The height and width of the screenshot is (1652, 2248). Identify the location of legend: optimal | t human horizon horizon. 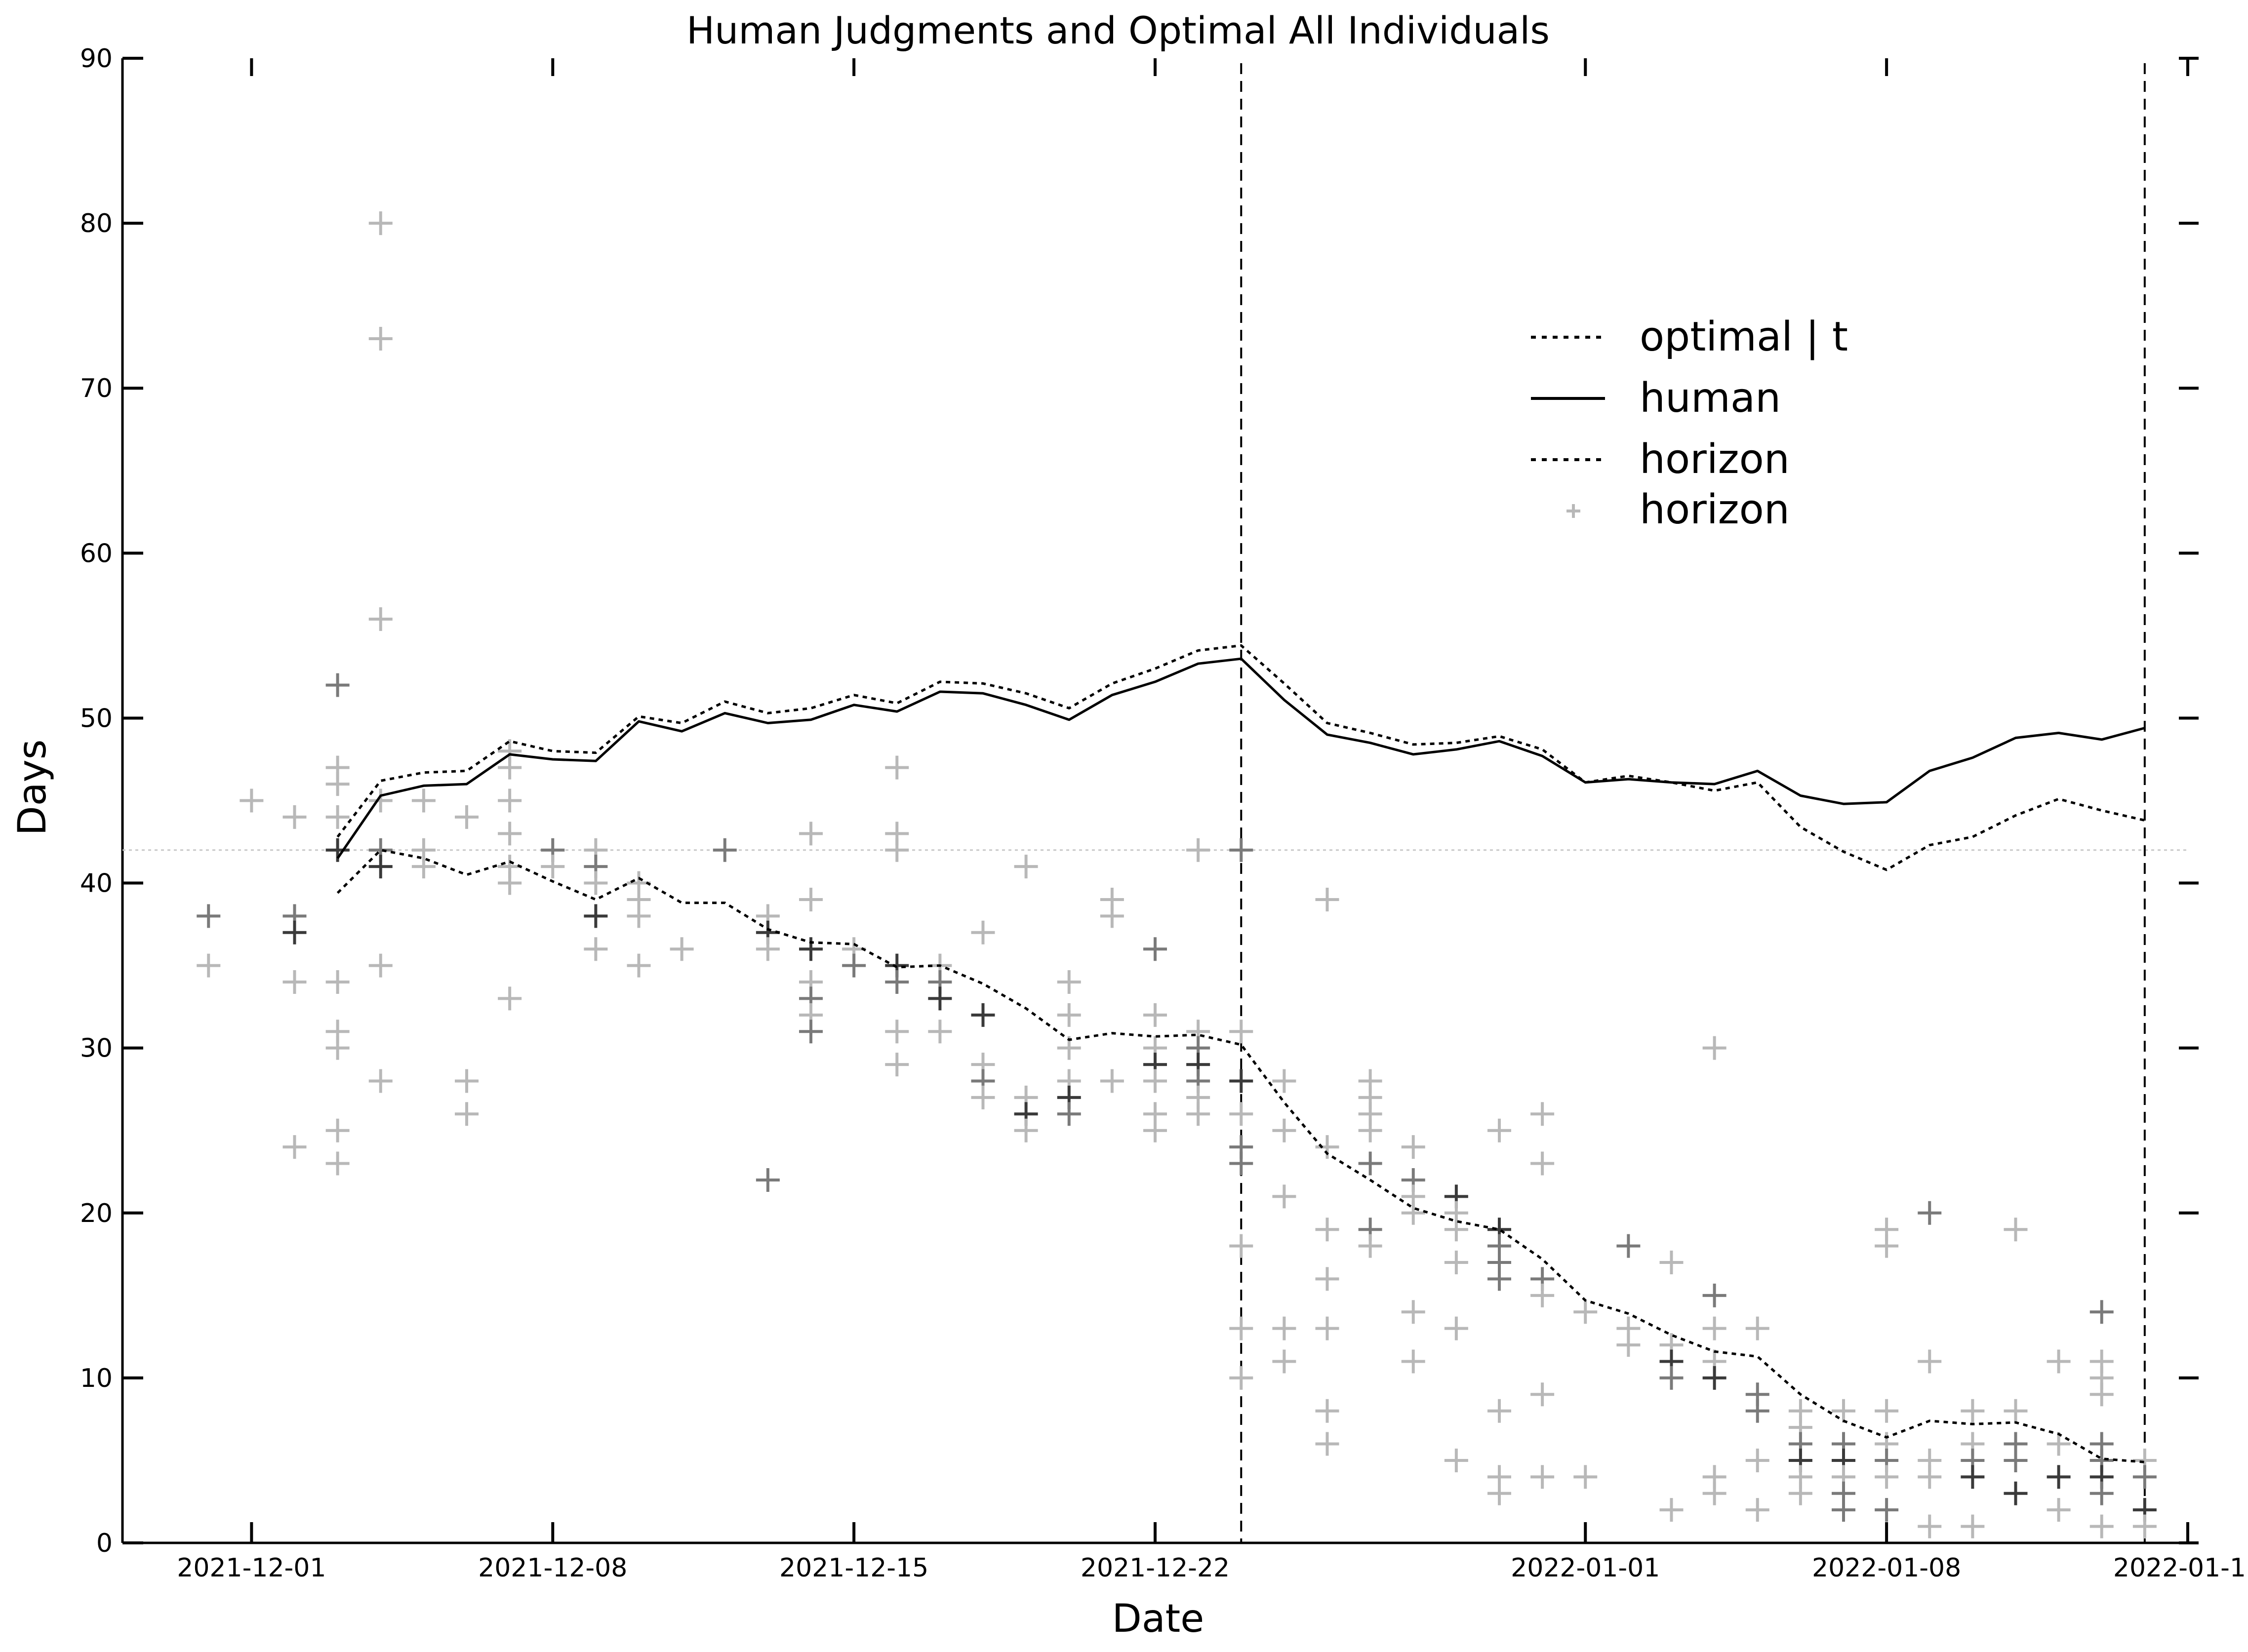
(1689, 423).